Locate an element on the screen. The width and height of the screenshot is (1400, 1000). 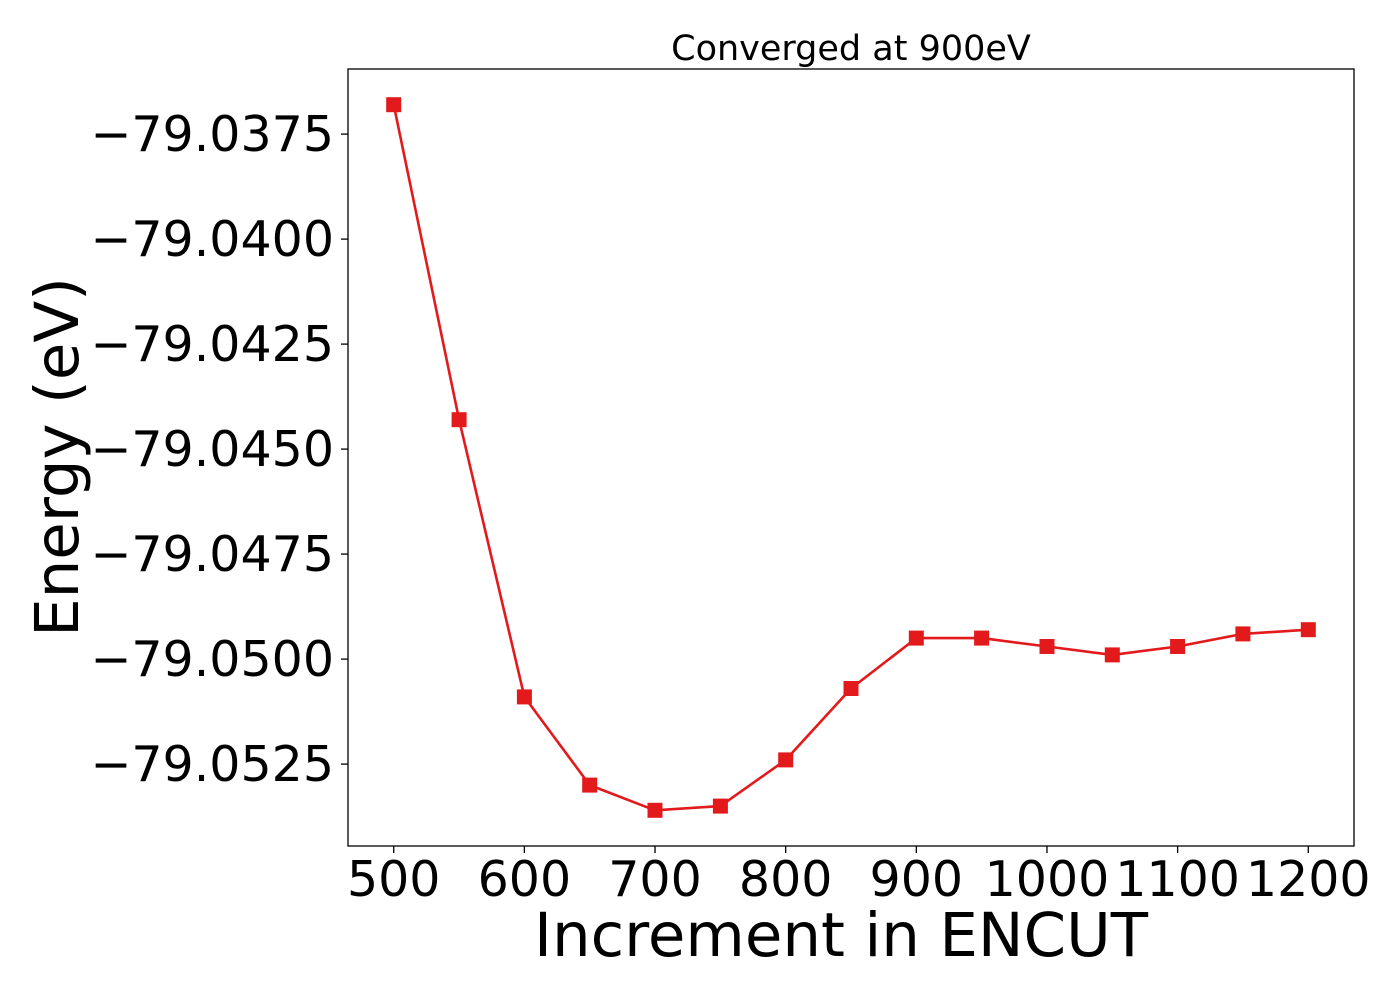
x-tick-label: 600 is located at coordinates (525, 879).